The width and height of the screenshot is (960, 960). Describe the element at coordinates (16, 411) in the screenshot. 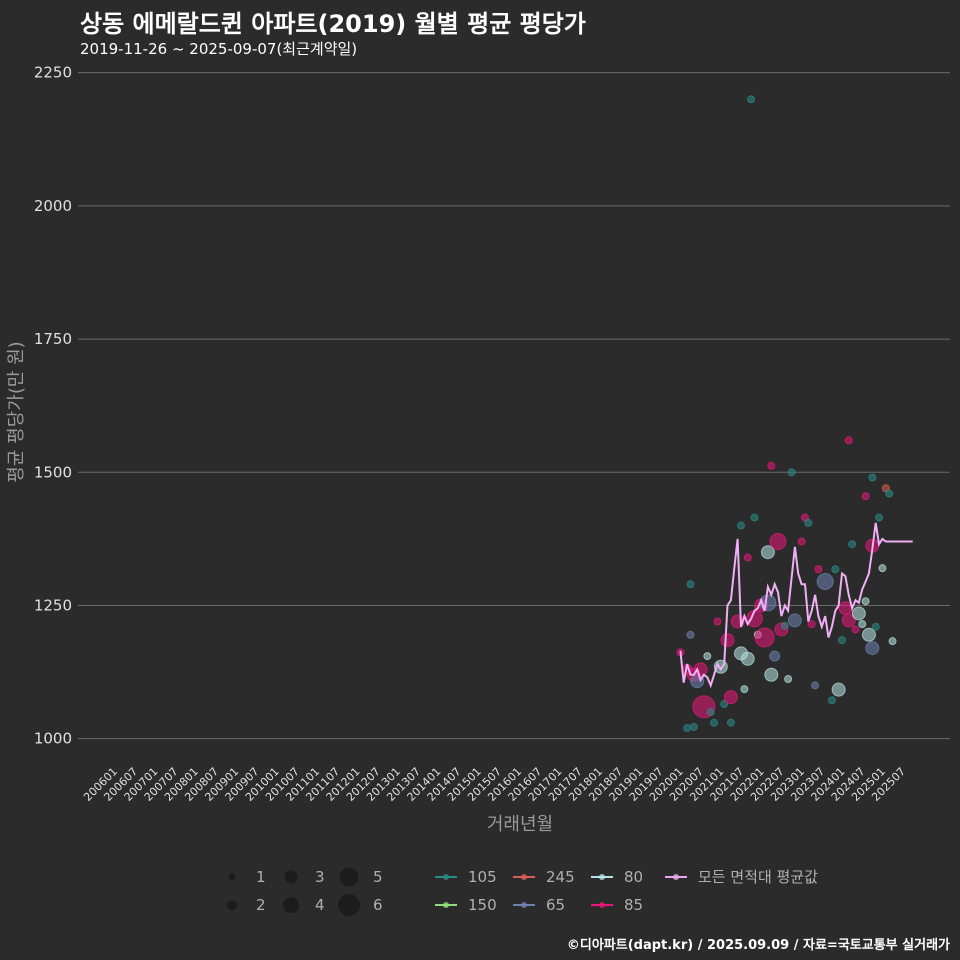

I see `y-axis-title: 평균 평당가(만 원)` at that location.